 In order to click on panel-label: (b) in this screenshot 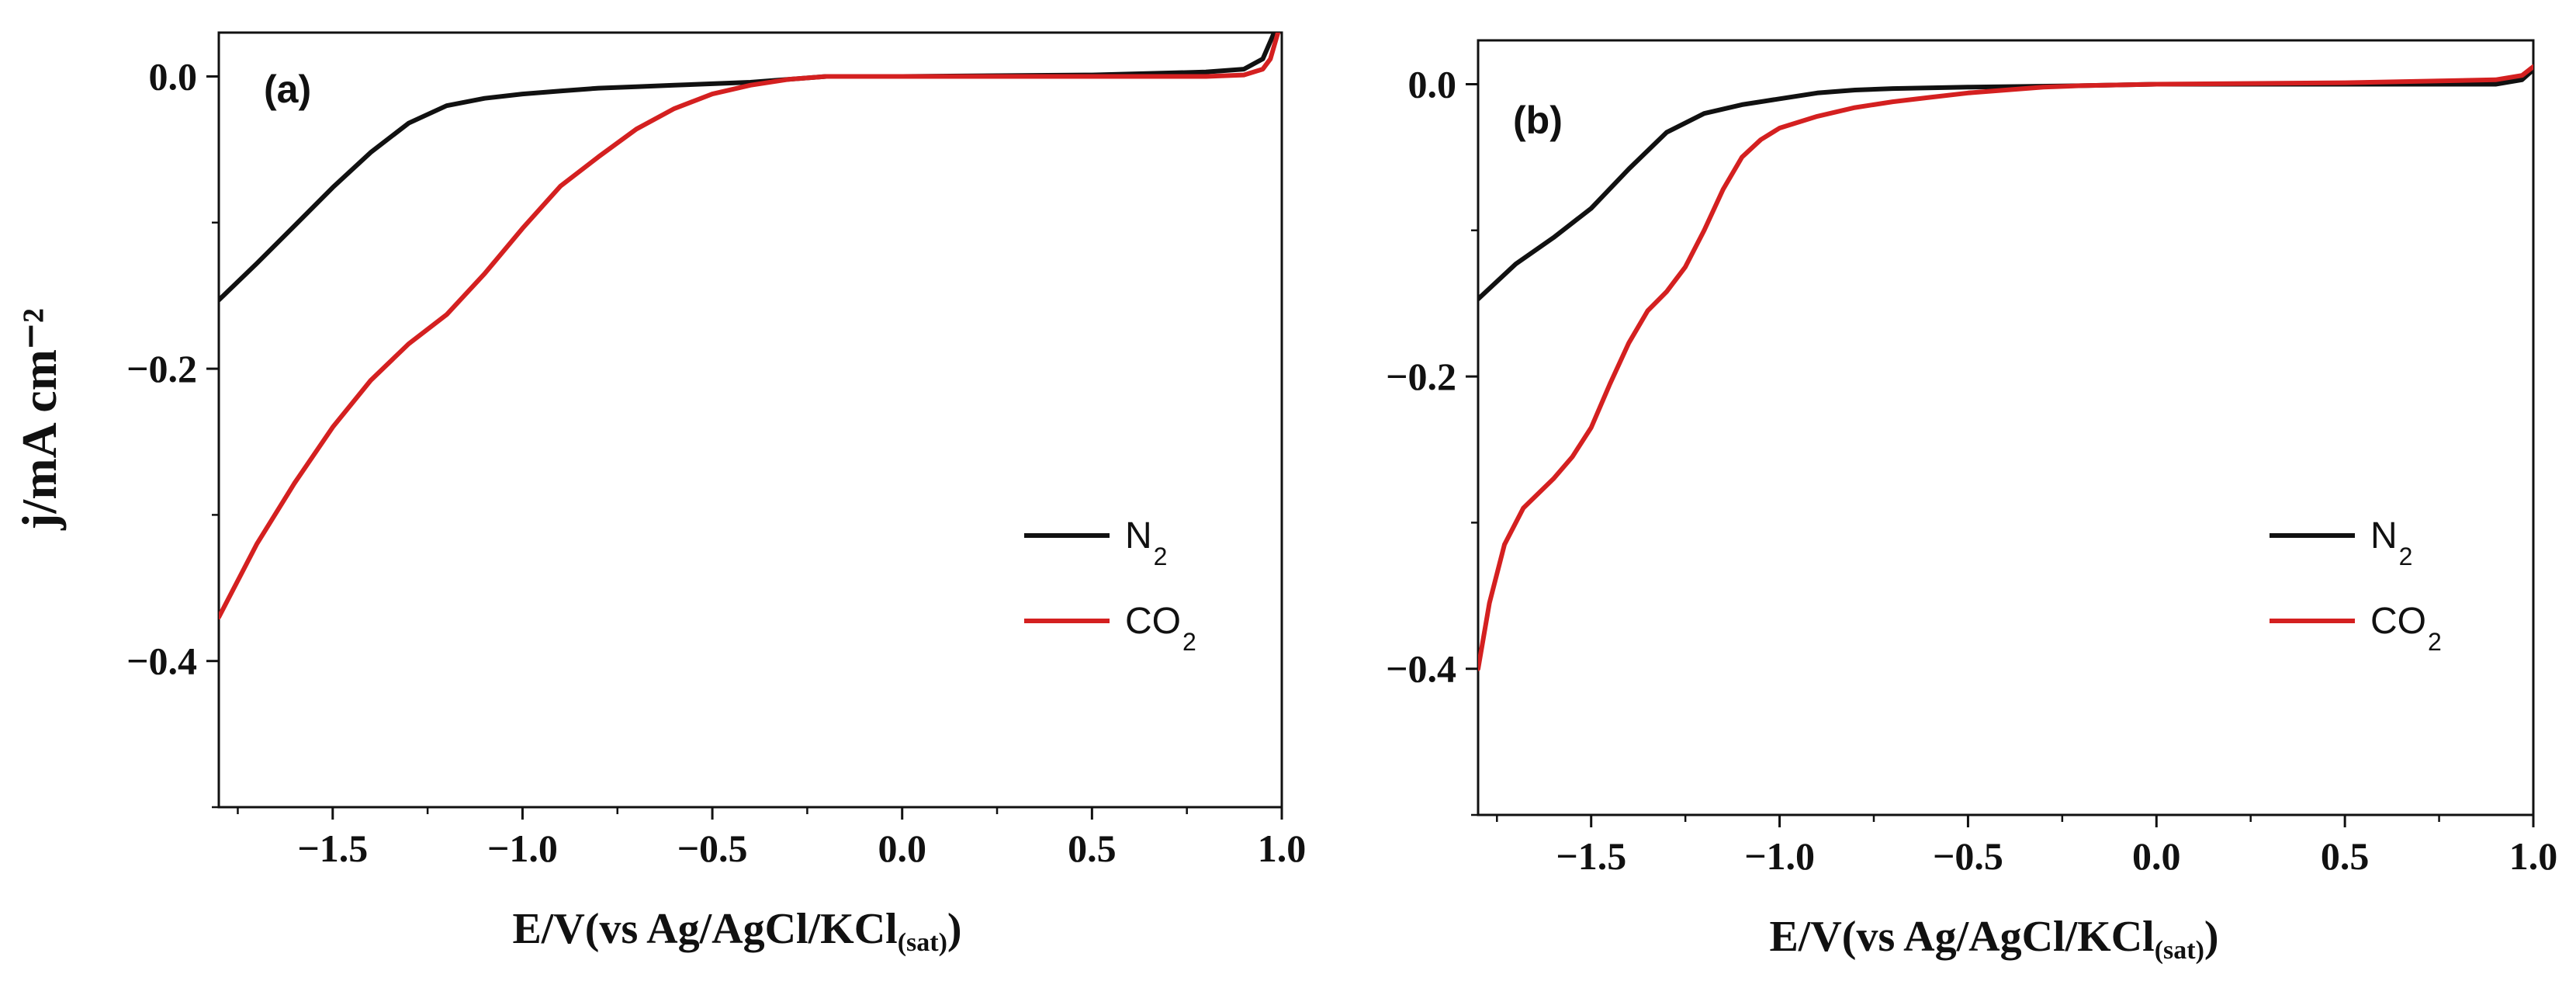, I will do `click(1538, 120)`.